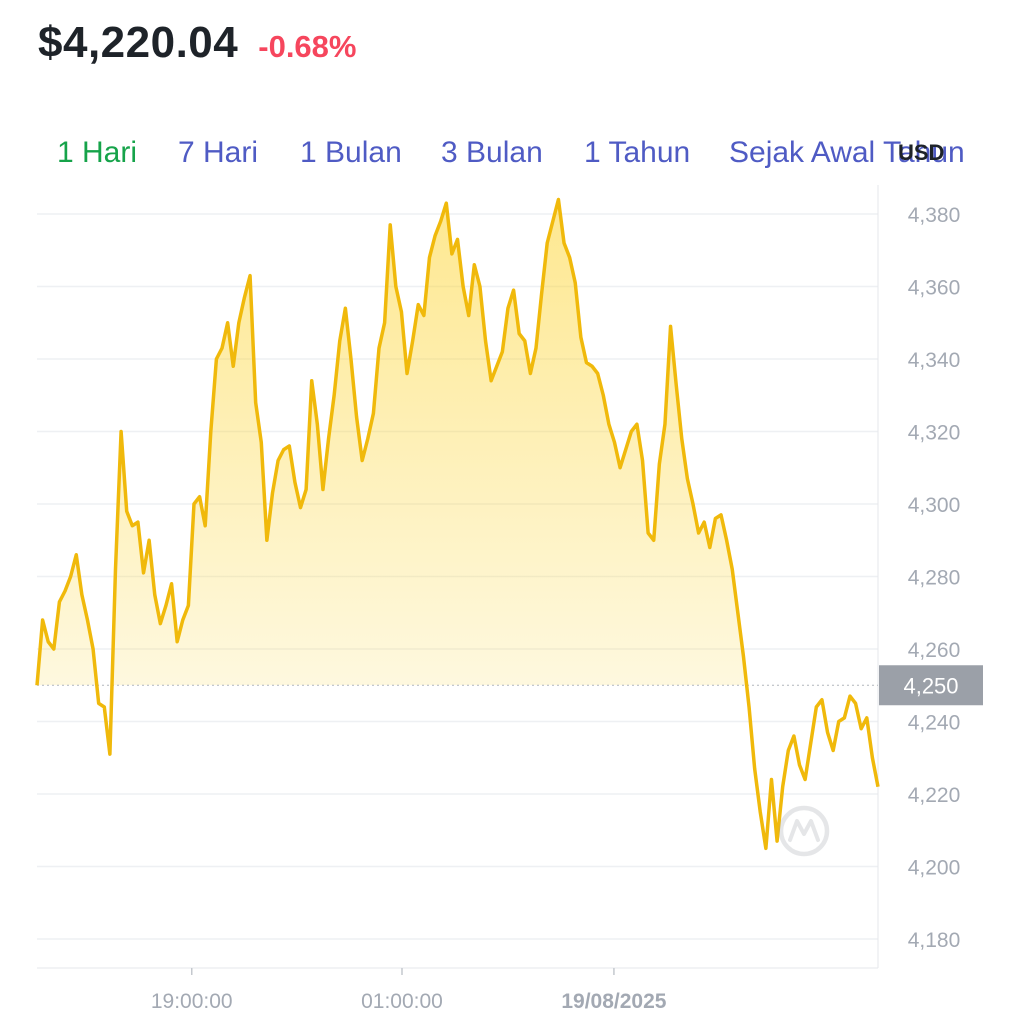 The height and width of the screenshot is (1024, 1019). I want to click on y-tick-label: 4,320, so click(934, 433).